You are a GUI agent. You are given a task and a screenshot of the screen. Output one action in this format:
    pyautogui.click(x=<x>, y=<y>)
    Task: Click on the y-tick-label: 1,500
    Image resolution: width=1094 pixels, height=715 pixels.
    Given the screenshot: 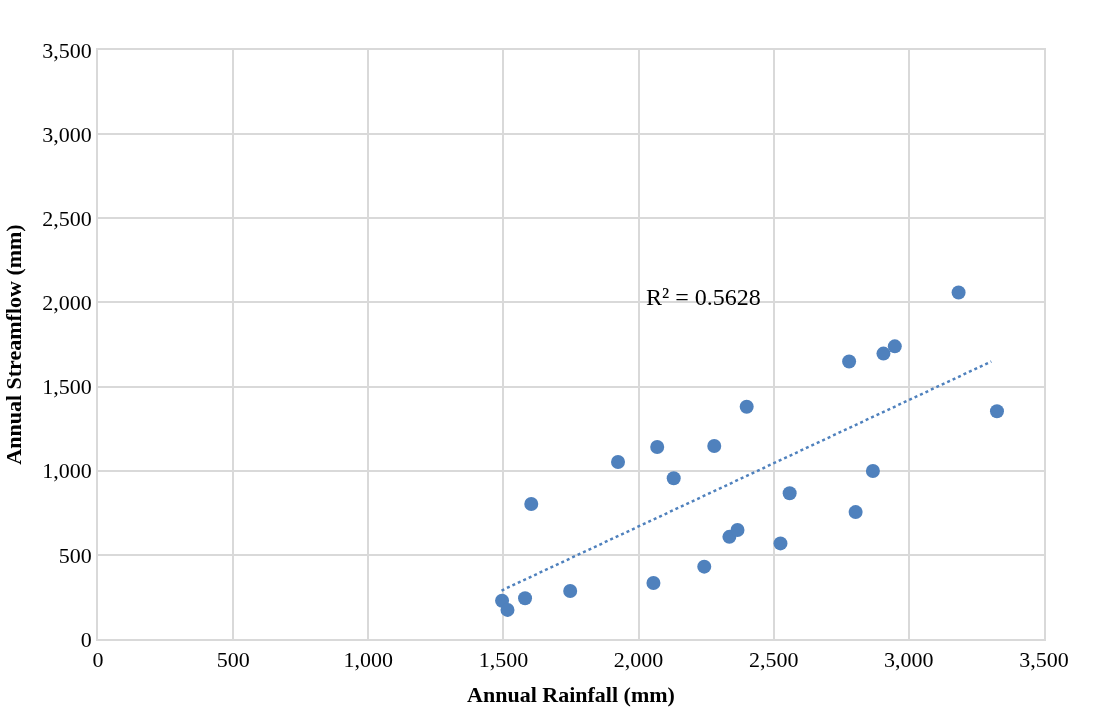 What is the action you would take?
    pyautogui.click(x=67, y=387)
    